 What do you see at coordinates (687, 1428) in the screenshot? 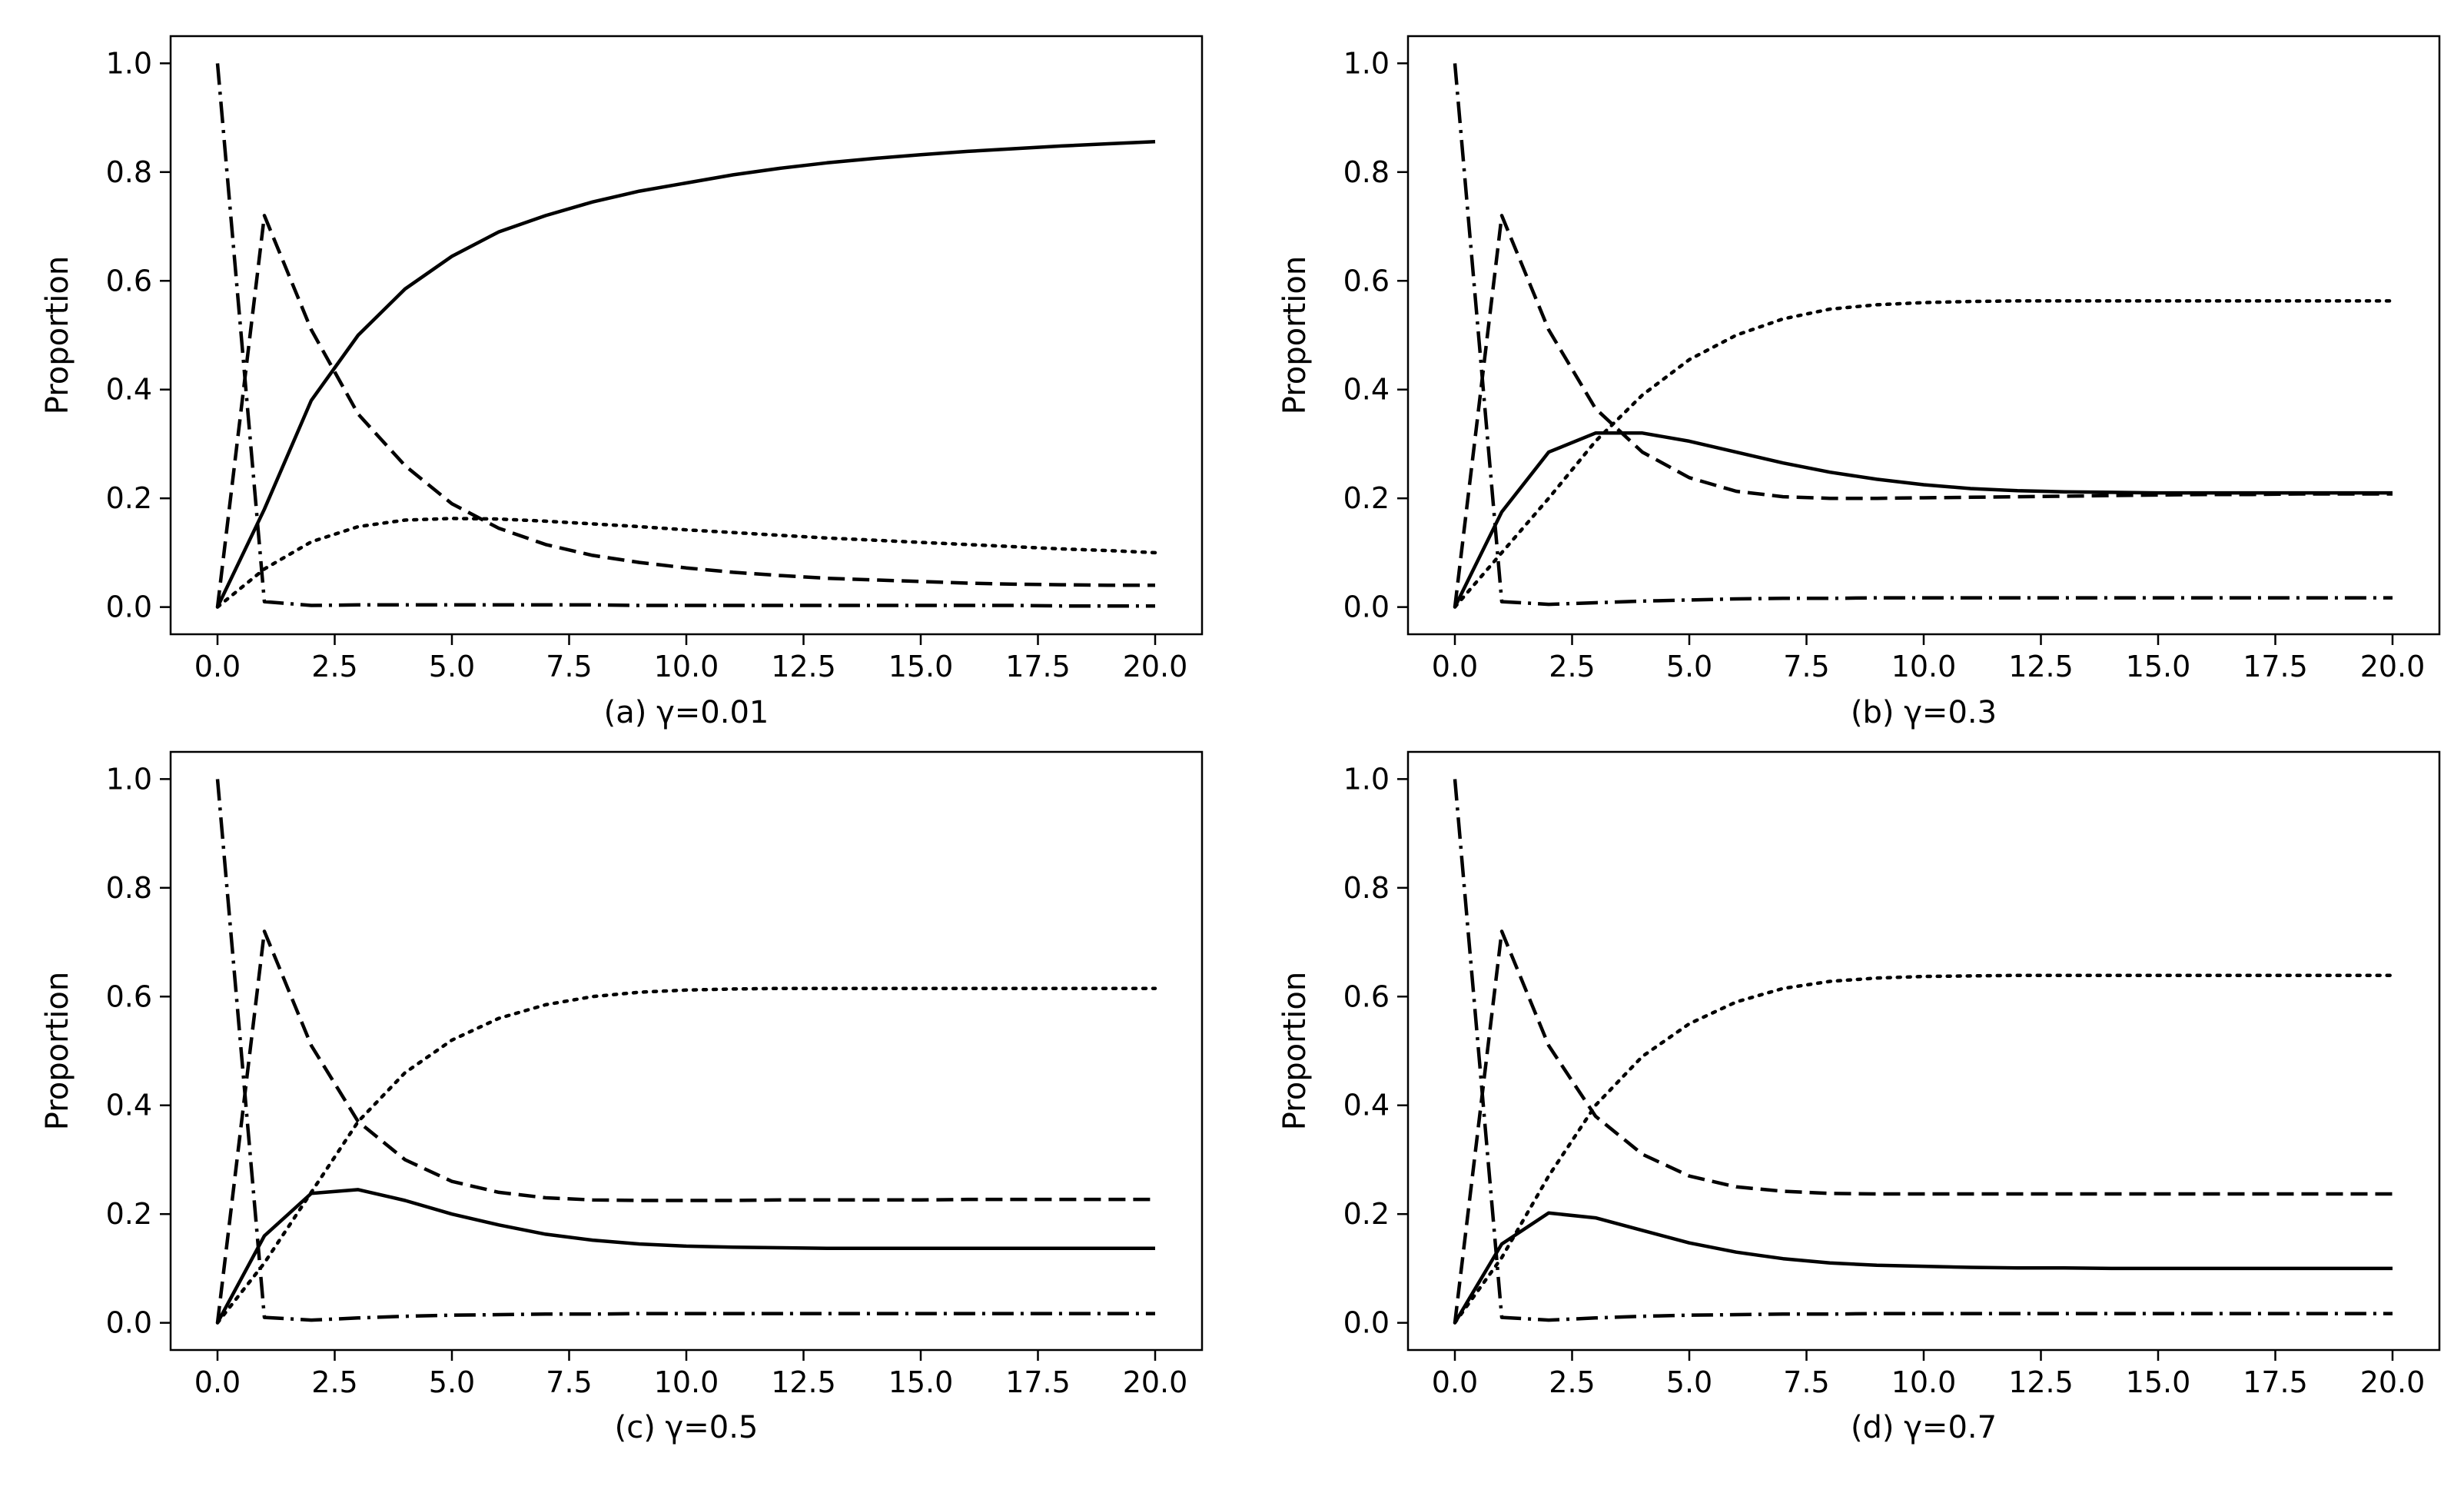
I see `panel-caption: (c) γ=0.5` at bounding box center [687, 1428].